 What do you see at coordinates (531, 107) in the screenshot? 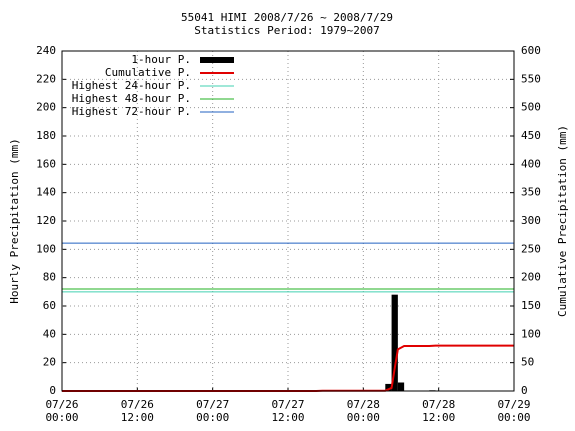
I see `y2-tick-label: 500` at bounding box center [531, 107].